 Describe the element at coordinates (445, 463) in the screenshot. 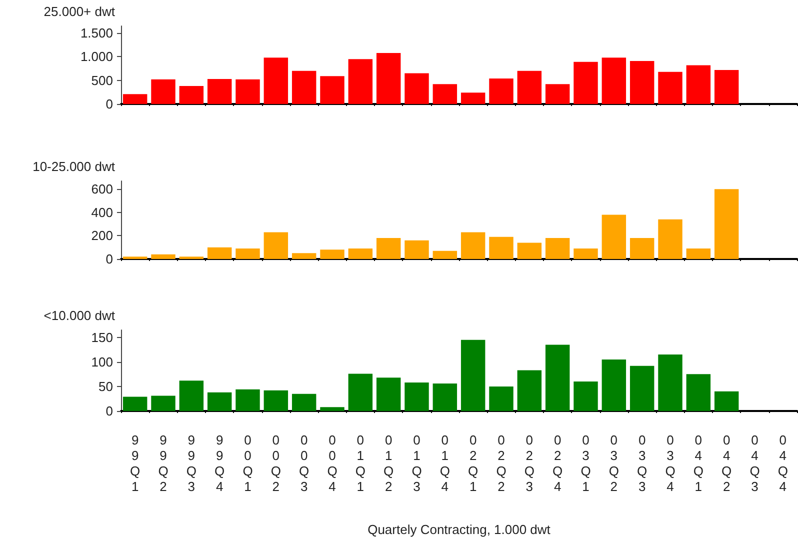

I see `x-tick-label: 01Q4` at that location.